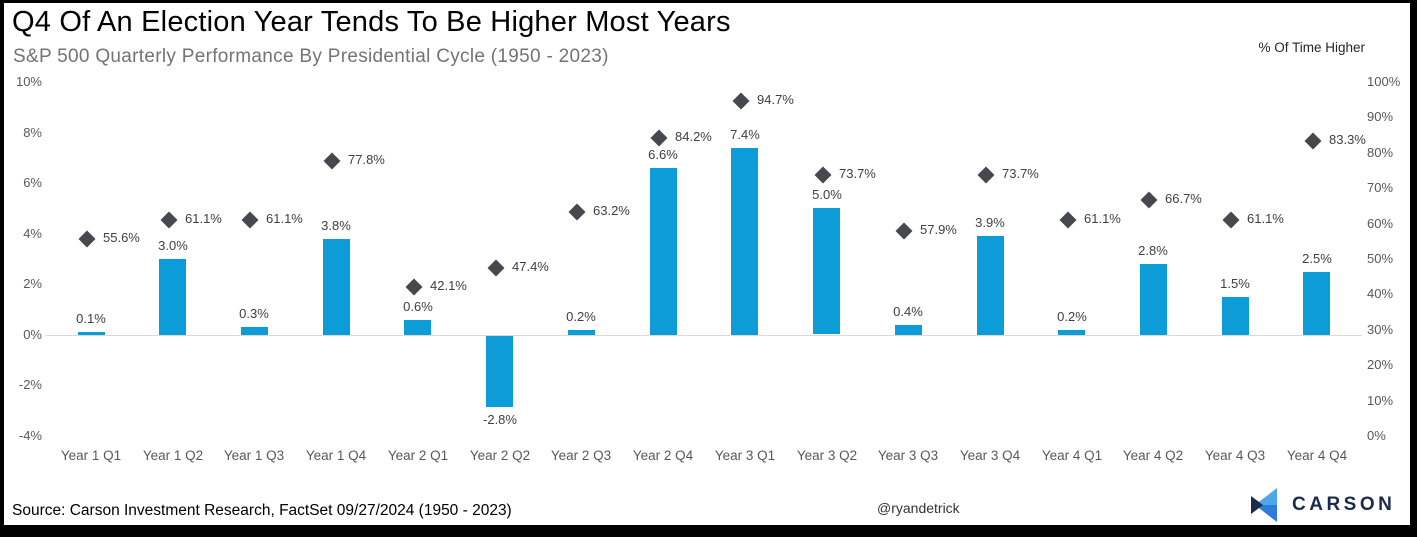 The height and width of the screenshot is (537, 1417). Describe the element at coordinates (32, 182) in the screenshot. I see `y-axis-tick-left: 6%` at that location.